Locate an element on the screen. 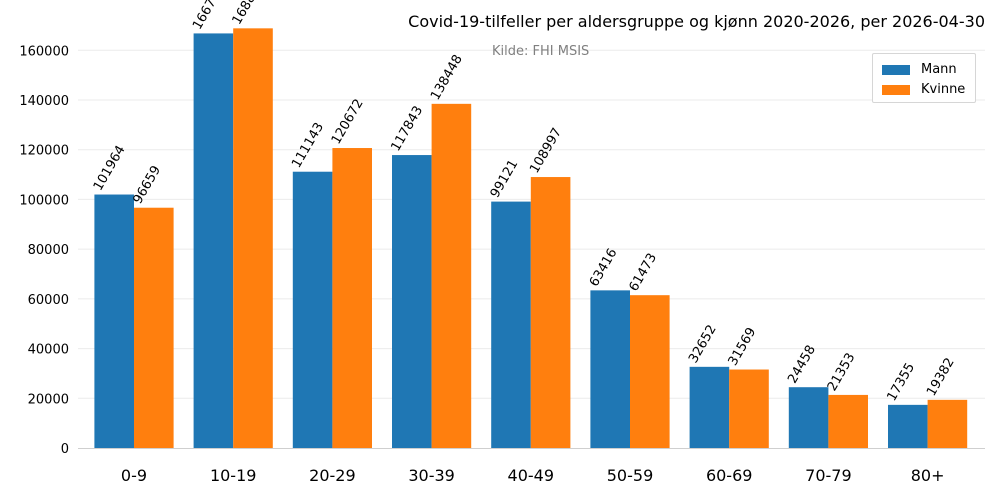  data-label: 117843 is located at coordinates (407, 129).